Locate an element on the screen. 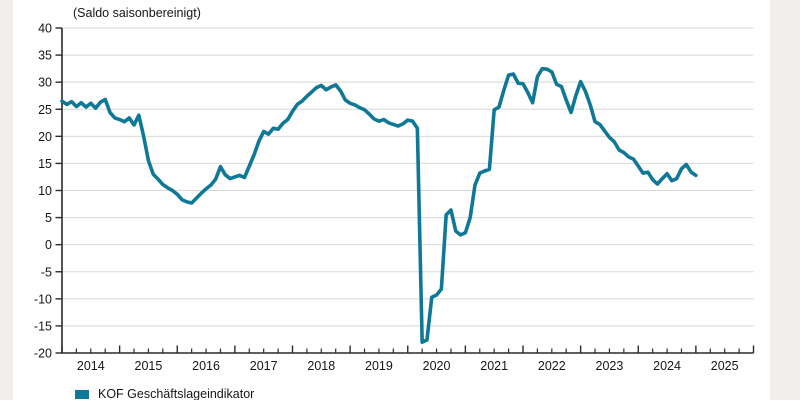  y-tick-label: 40 is located at coordinates (45, 29).